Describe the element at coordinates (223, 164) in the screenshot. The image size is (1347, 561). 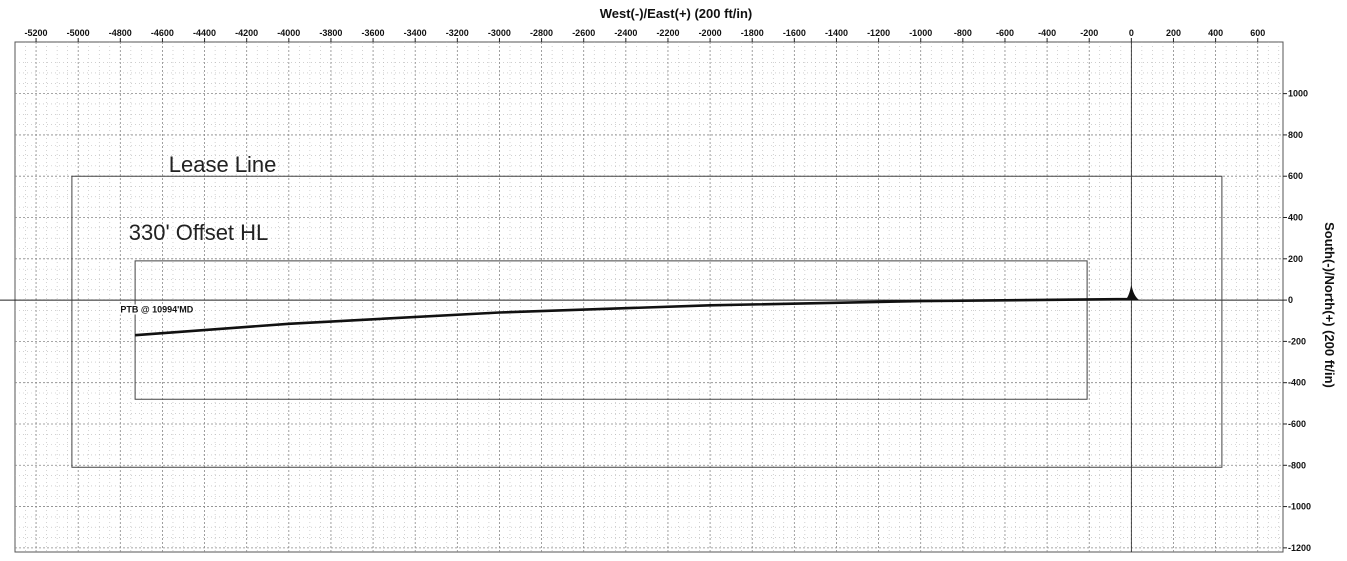
I see `annotation-label: Lease Line` at that location.